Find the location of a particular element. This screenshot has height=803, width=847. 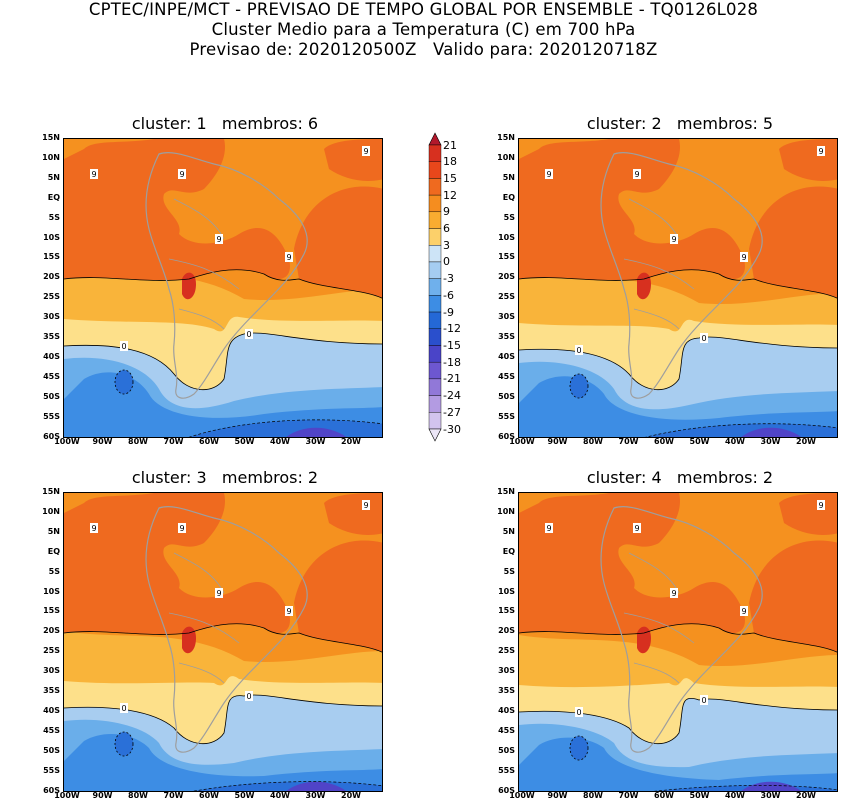

colorbar-label: -6 is located at coordinates (448, 295).